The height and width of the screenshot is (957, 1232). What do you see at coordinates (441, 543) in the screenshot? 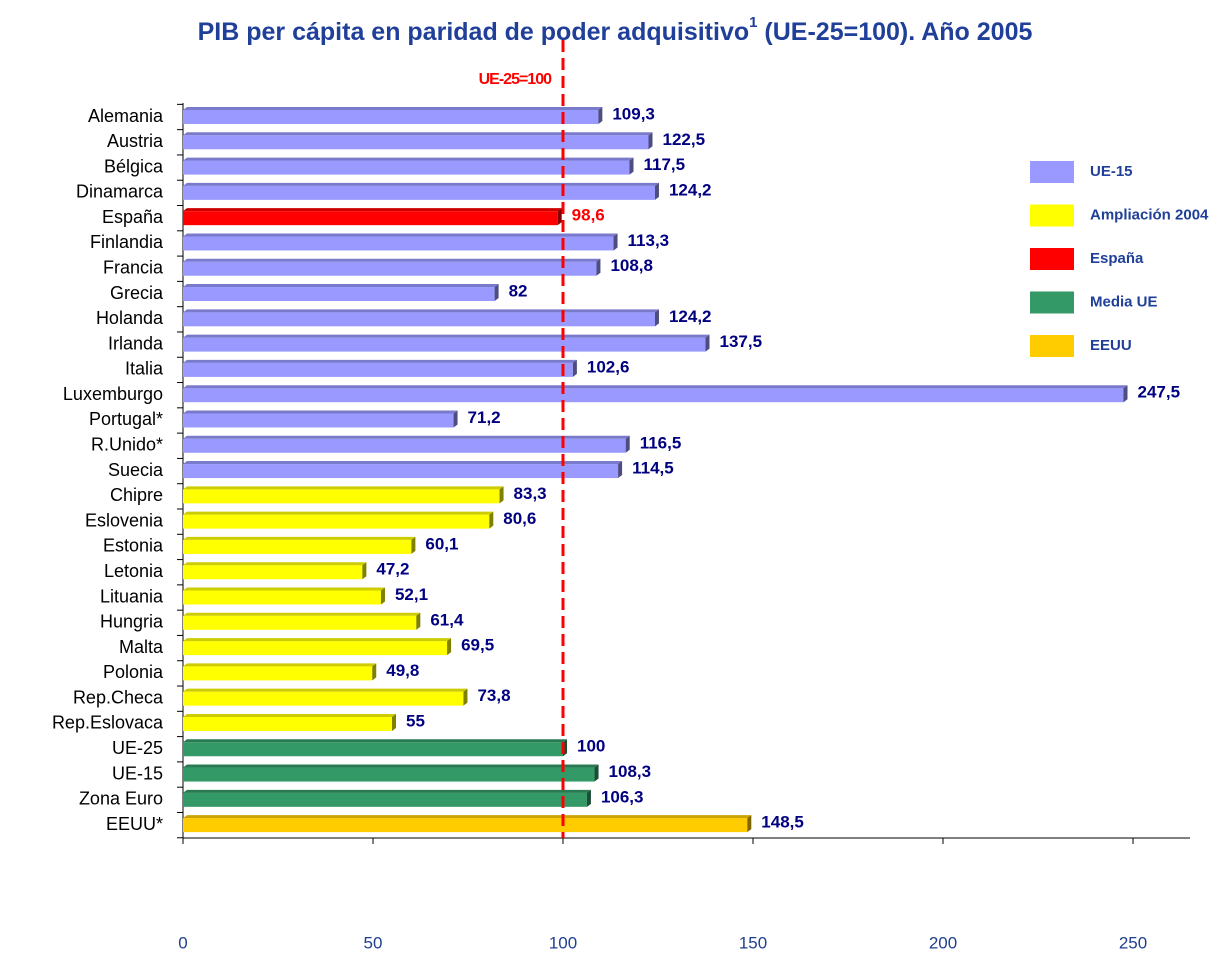
I see `value-label: 60,1` at bounding box center [441, 543].